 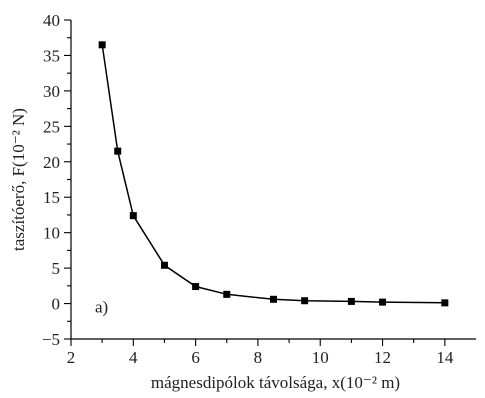 What do you see at coordinates (275, 382) in the screenshot?
I see `x-axis-title: mágnesdipólok távolsága, x(10⁻² m)` at bounding box center [275, 382].